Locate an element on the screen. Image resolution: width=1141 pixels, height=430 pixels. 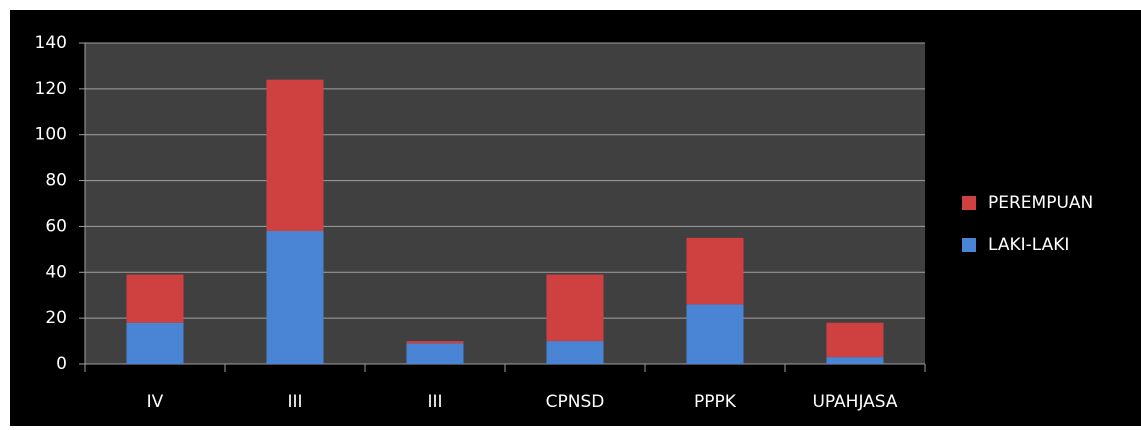
x-tick-label: IV is located at coordinates (155, 402).